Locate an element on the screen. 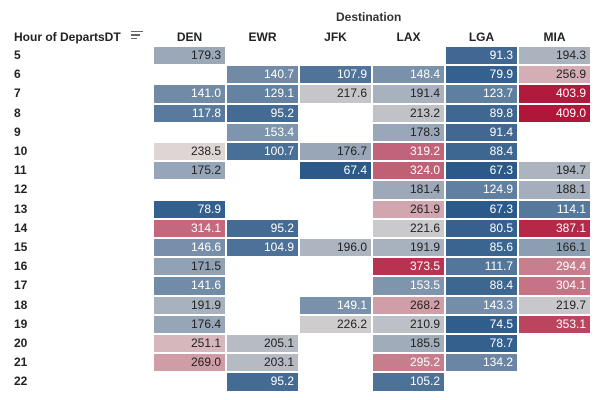  column-header-mia: MIA is located at coordinates (554, 37).